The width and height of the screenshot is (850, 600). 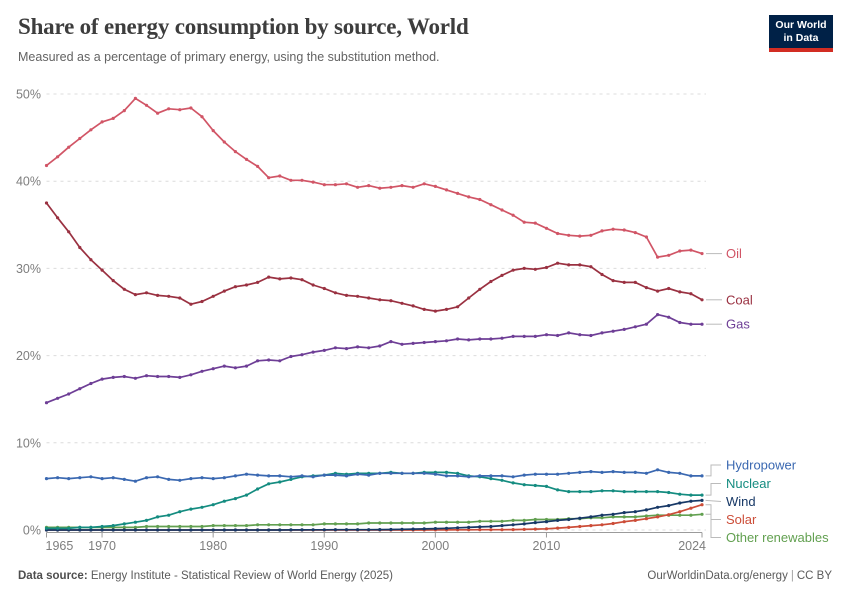 I want to click on owid-logo-line1: Our World, so click(x=801, y=25).